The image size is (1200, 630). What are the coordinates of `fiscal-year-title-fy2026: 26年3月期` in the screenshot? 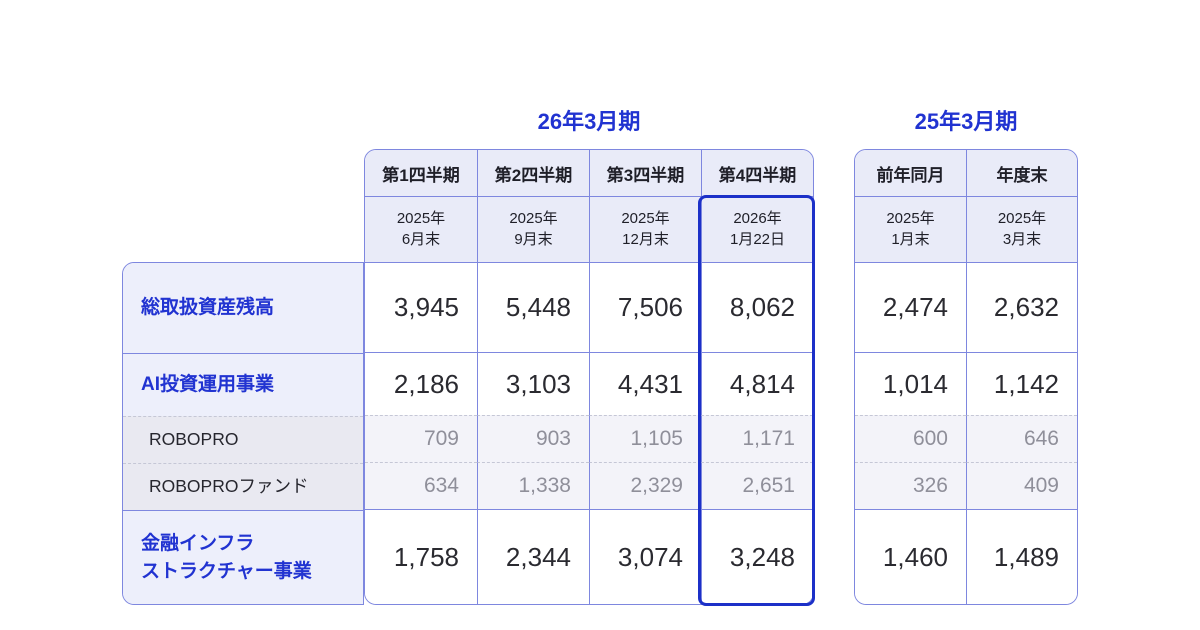 It's located at (589, 121).